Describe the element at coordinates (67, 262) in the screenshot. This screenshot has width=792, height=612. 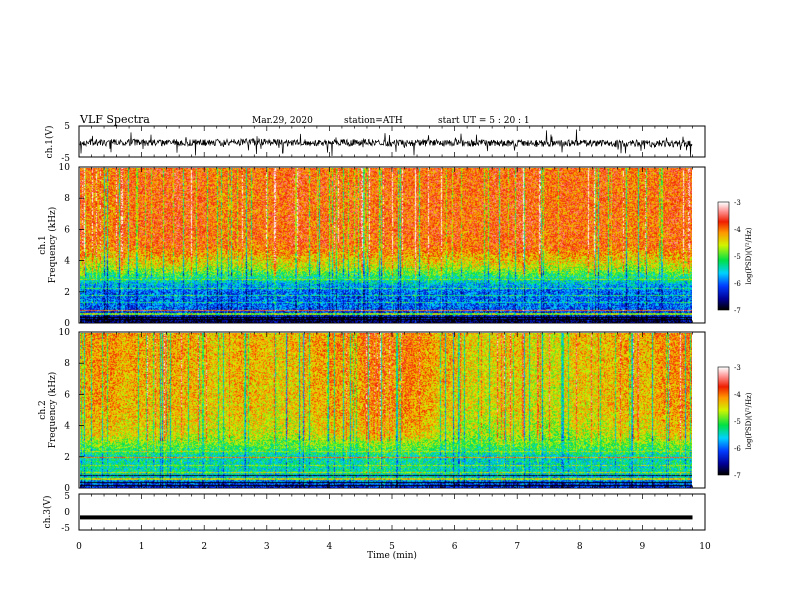
I see `ch1-spectrogram-ytick-label-4: 4` at that location.